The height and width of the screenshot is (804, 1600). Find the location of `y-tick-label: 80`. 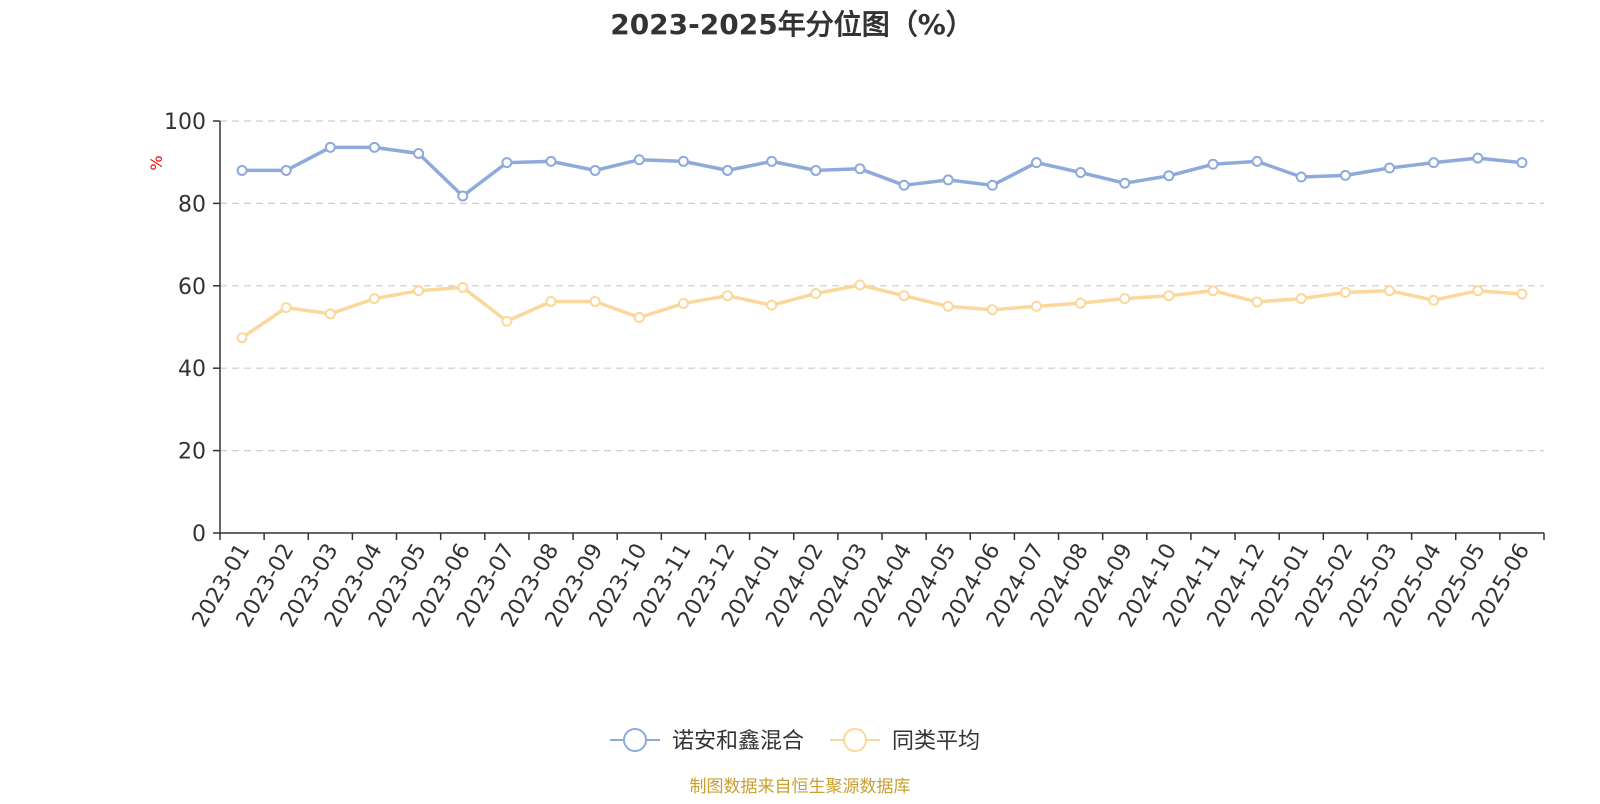

y-tick-label: 80 is located at coordinates (192, 204).